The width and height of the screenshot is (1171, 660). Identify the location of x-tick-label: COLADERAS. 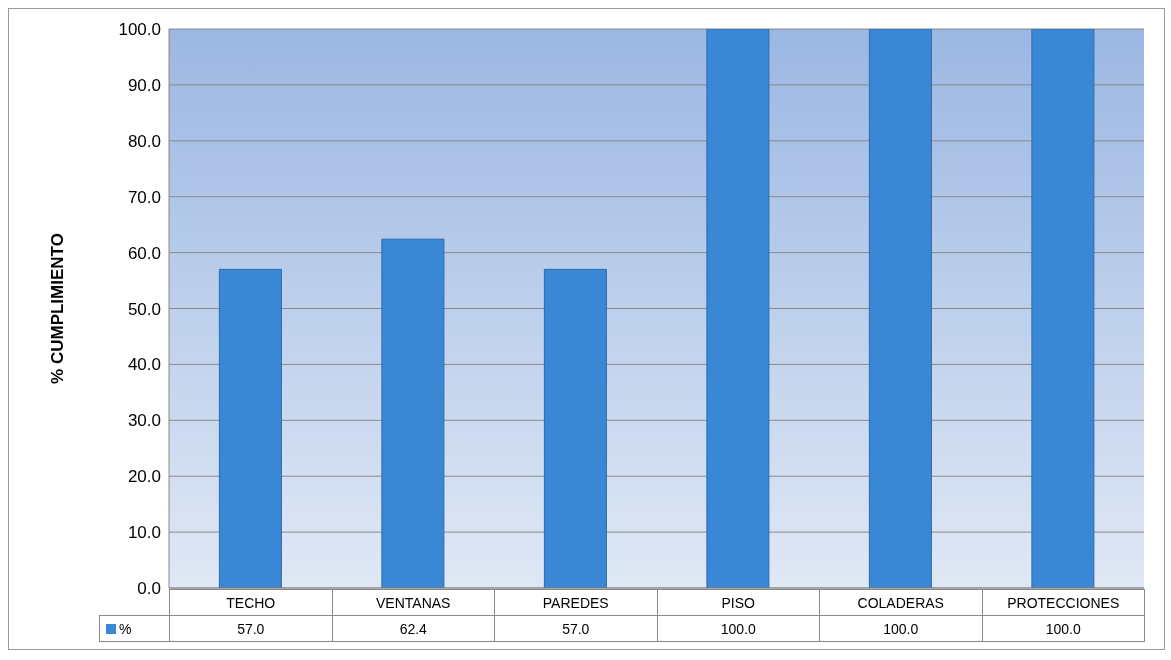
(900, 602).